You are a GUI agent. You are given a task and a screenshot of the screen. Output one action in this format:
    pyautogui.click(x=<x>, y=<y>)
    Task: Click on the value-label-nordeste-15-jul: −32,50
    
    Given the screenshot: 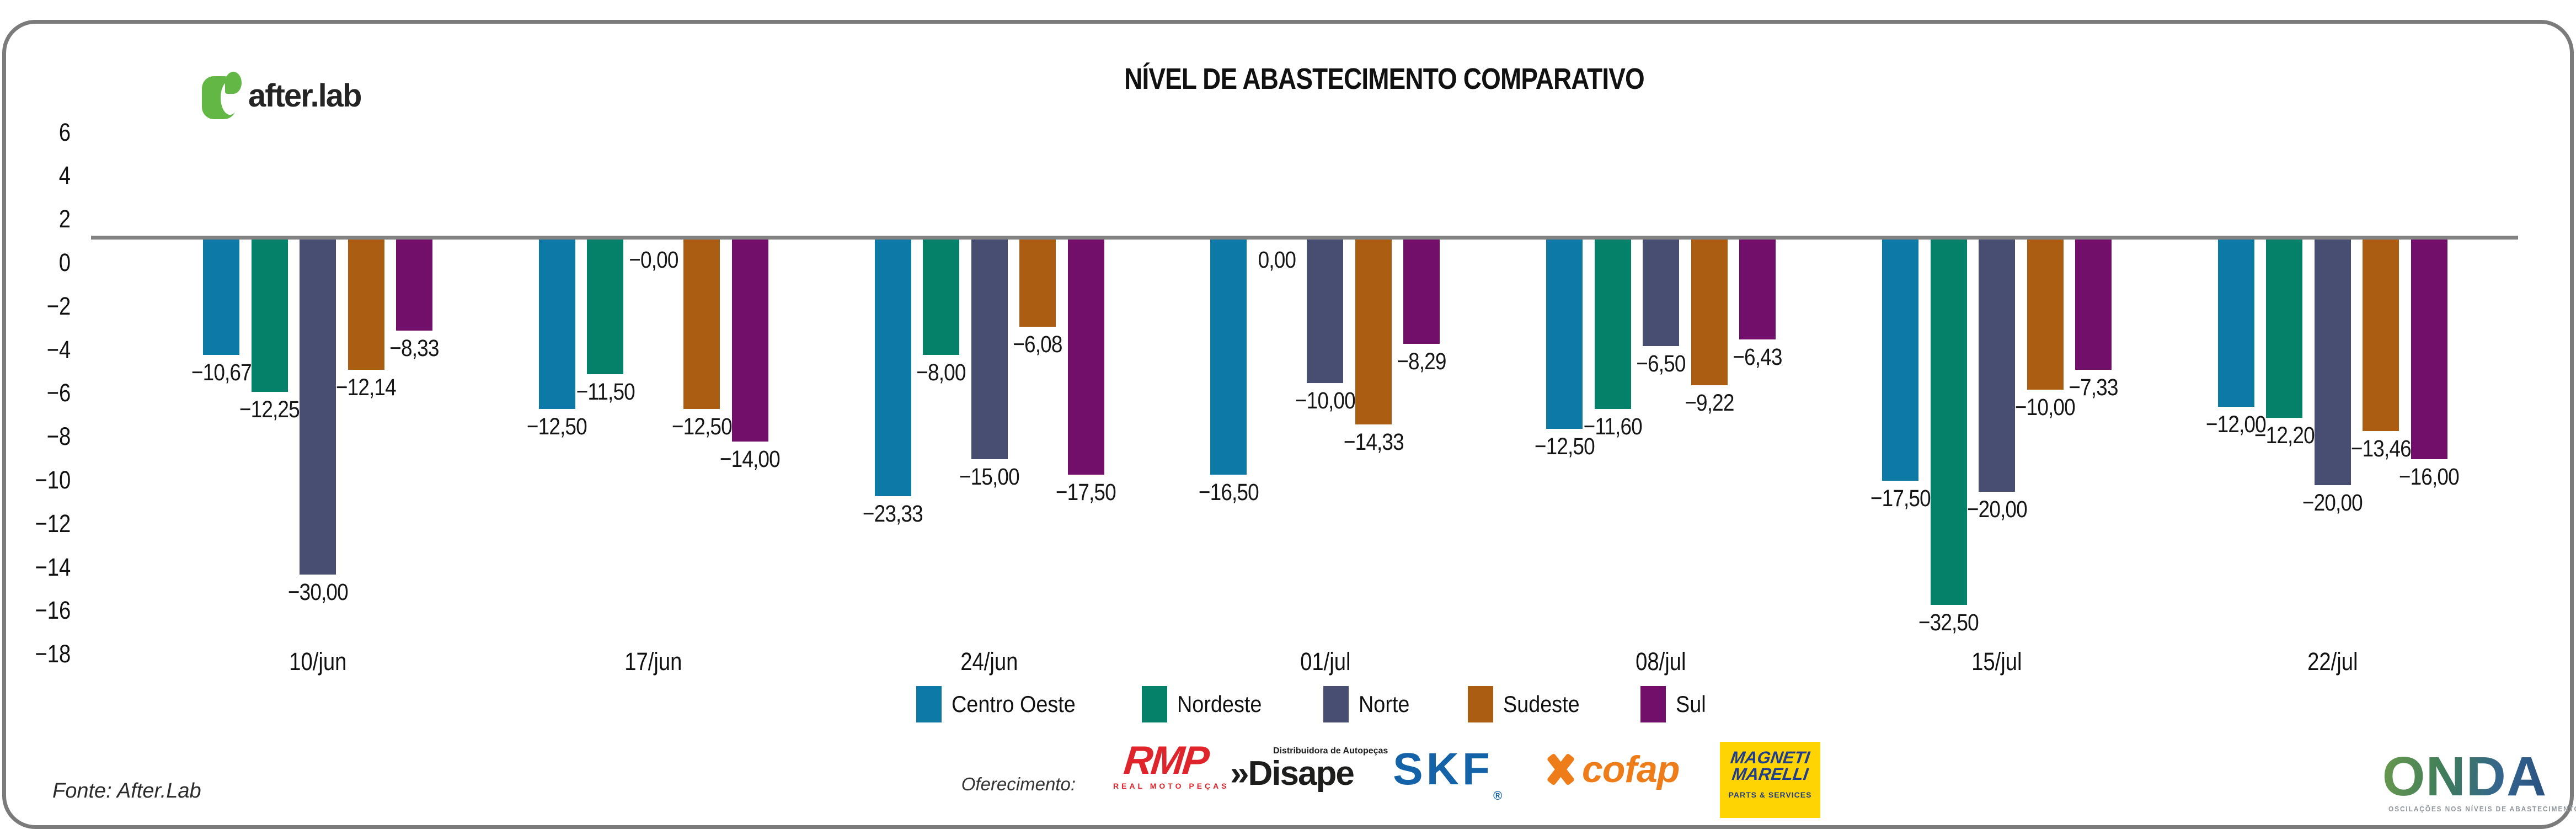 What is the action you would take?
    pyautogui.click(x=1948, y=623)
    